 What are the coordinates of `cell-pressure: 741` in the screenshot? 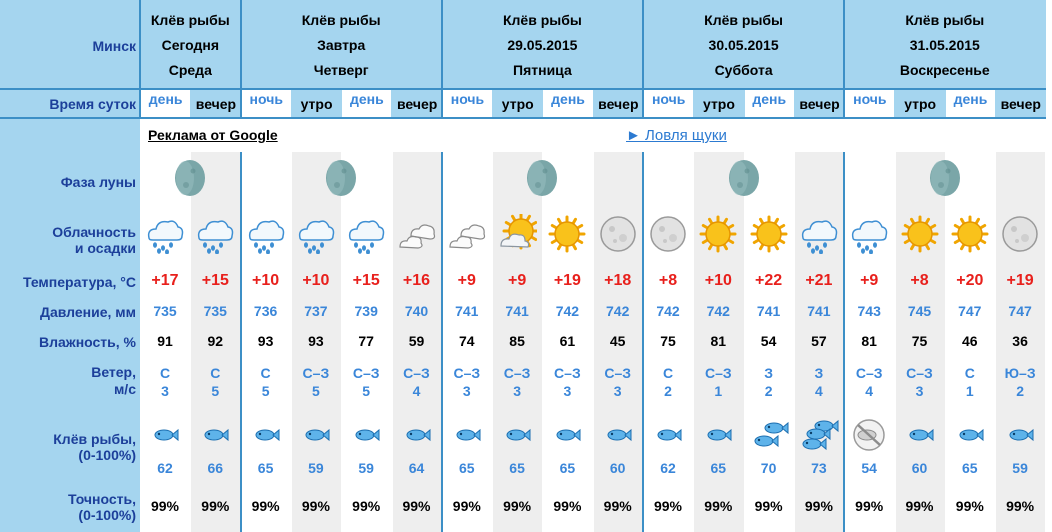 It's located at (819, 311).